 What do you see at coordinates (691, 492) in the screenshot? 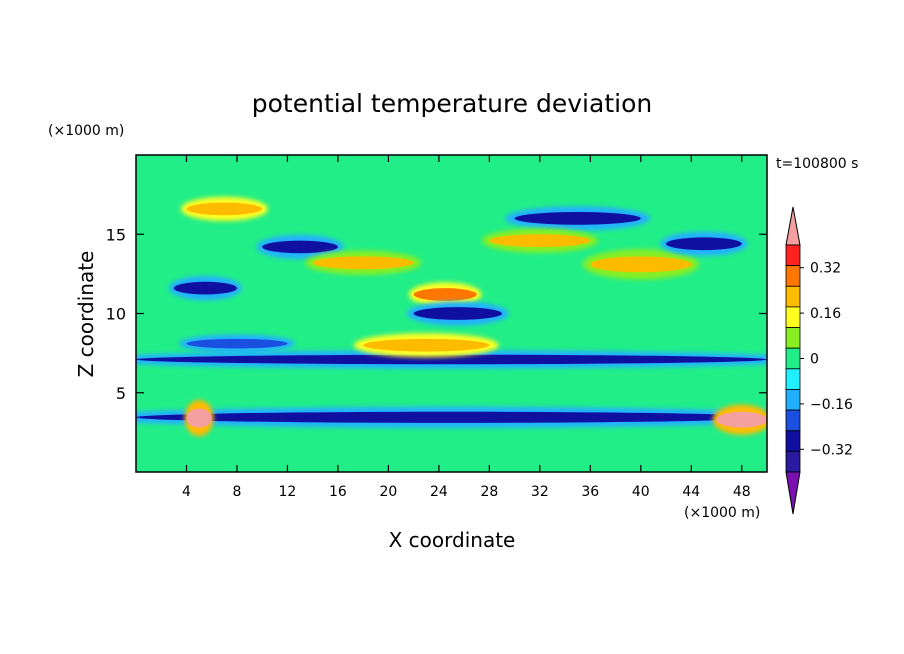
I see `x-tick-label: 44` at bounding box center [691, 492].